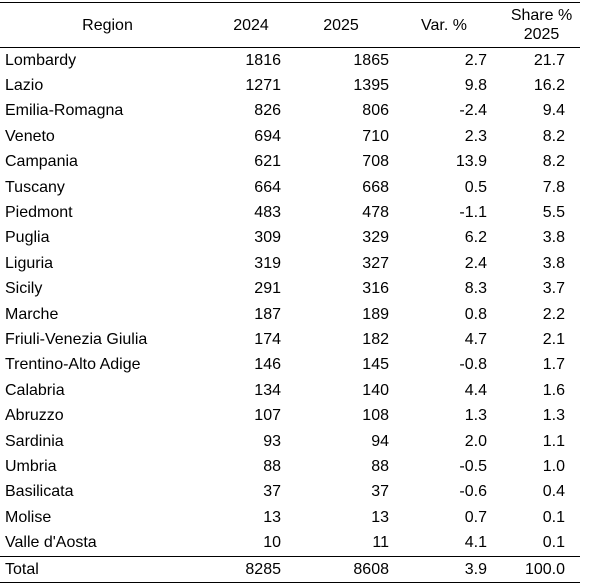 The image size is (594, 583). I want to click on row-label: Trentino-Alto Adige, so click(73, 365).